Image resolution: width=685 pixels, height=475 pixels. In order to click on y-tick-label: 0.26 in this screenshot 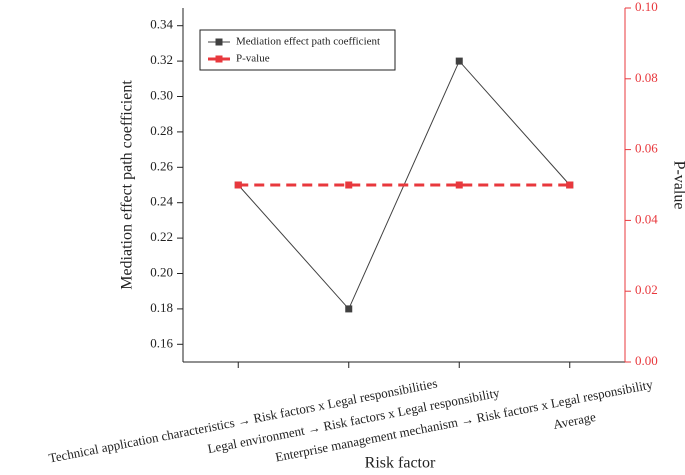, I will do `click(161, 165)`.